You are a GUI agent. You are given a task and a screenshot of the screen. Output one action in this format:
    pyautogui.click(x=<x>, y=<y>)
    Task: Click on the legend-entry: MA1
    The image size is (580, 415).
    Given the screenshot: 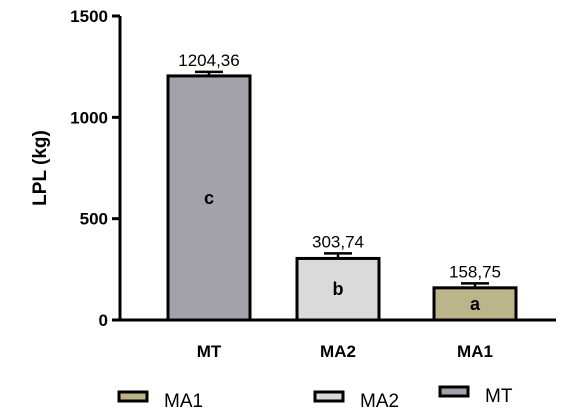 What is the action you would take?
    pyautogui.click(x=183, y=401)
    